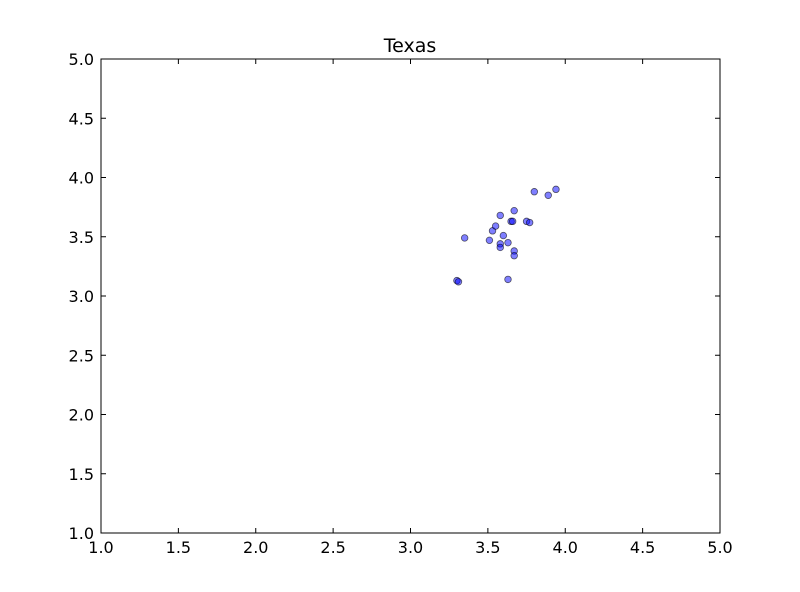  Describe the element at coordinates (487, 547) in the screenshot. I see `x-tick-label: 3.5` at that location.